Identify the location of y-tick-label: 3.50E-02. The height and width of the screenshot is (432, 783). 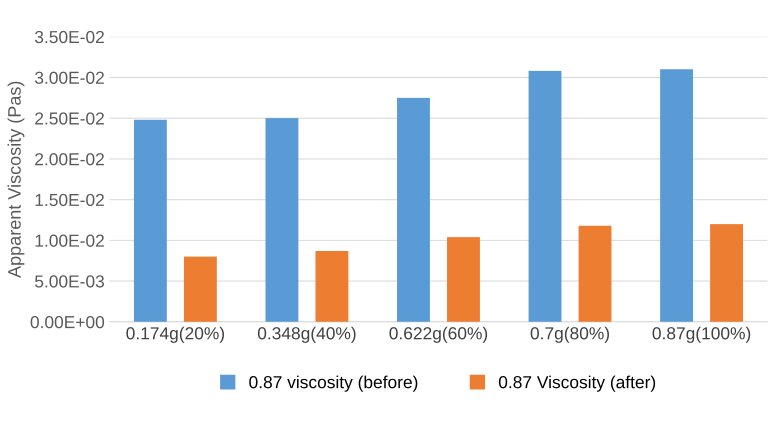
(69, 37).